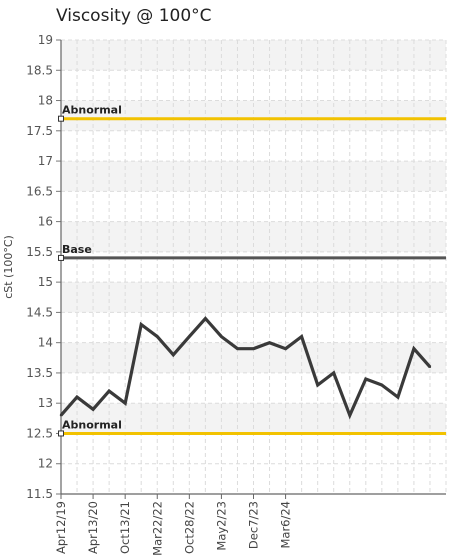  Describe the element at coordinates (45, 101) in the screenshot. I see `y-tick-label: 18` at that location.